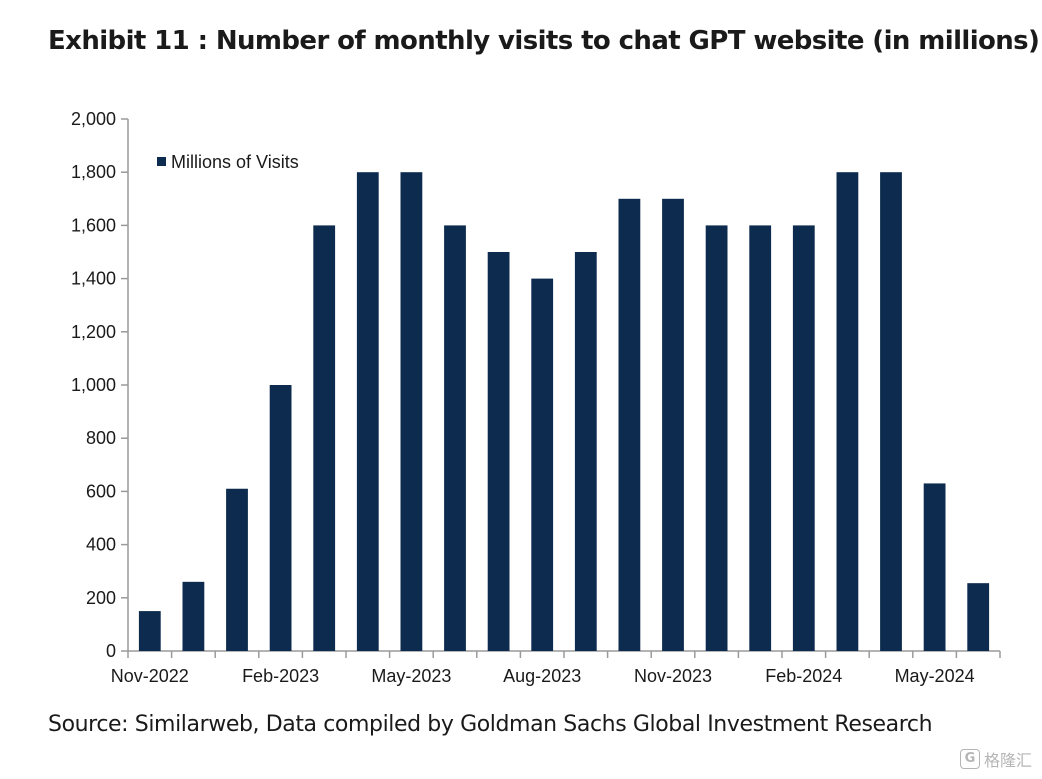  Describe the element at coordinates (411, 676) in the screenshot. I see `x-tick-label: May-2023` at that location.